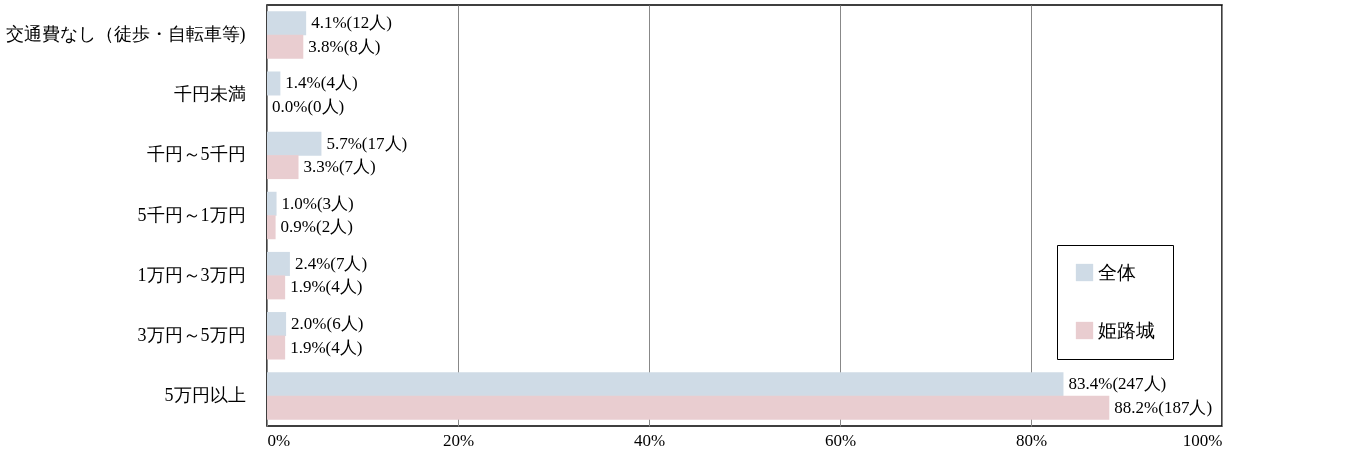  What do you see at coordinates (458, 440) in the screenshot?
I see `x-tick-label: 20%` at bounding box center [458, 440].